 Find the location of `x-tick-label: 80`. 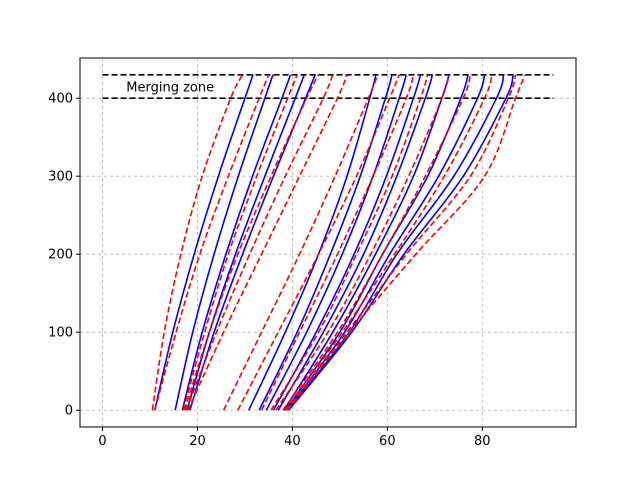

x-tick-label: 80 is located at coordinates (482, 441).